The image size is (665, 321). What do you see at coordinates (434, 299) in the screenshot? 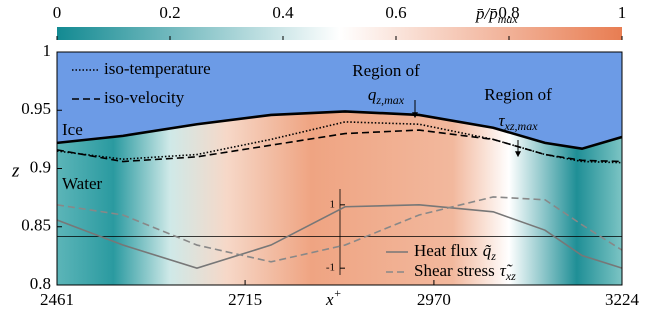
I see `x-tick-label: 2970` at bounding box center [434, 299].